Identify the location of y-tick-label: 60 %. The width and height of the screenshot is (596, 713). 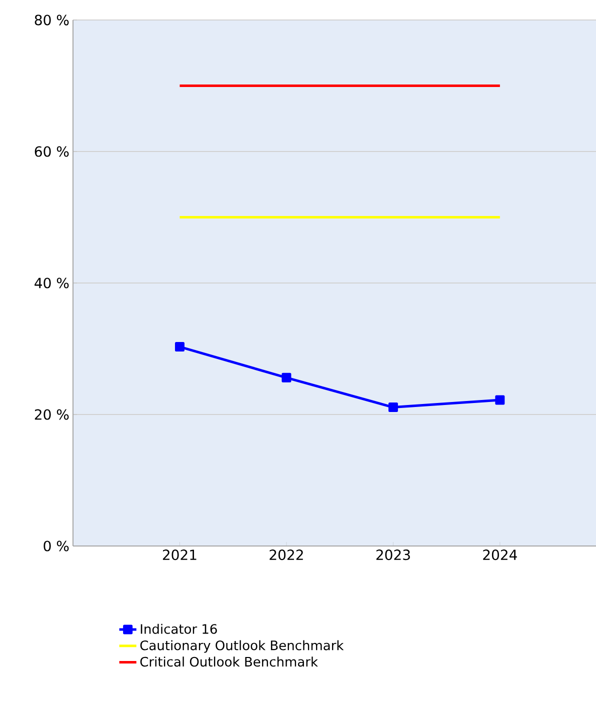
(51, 151).